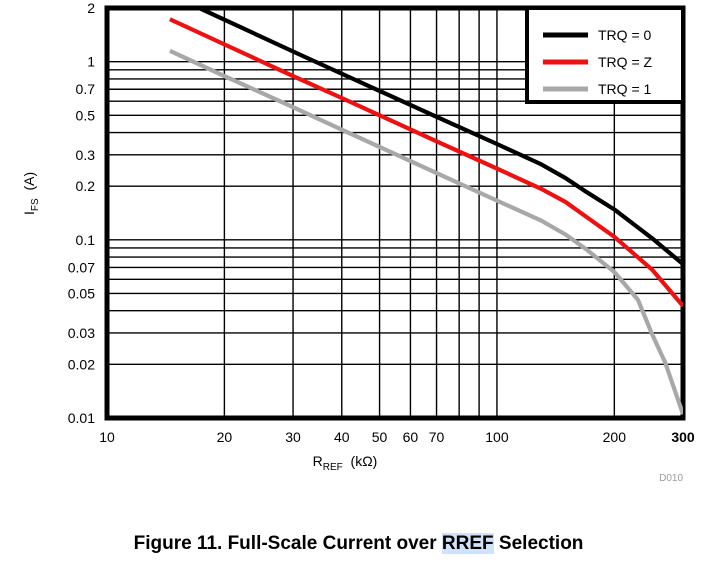  What do you see at coordinates (497, 437) in the screenshot?
I see `x-tick-label: 100` at bounding box center [497, 437].